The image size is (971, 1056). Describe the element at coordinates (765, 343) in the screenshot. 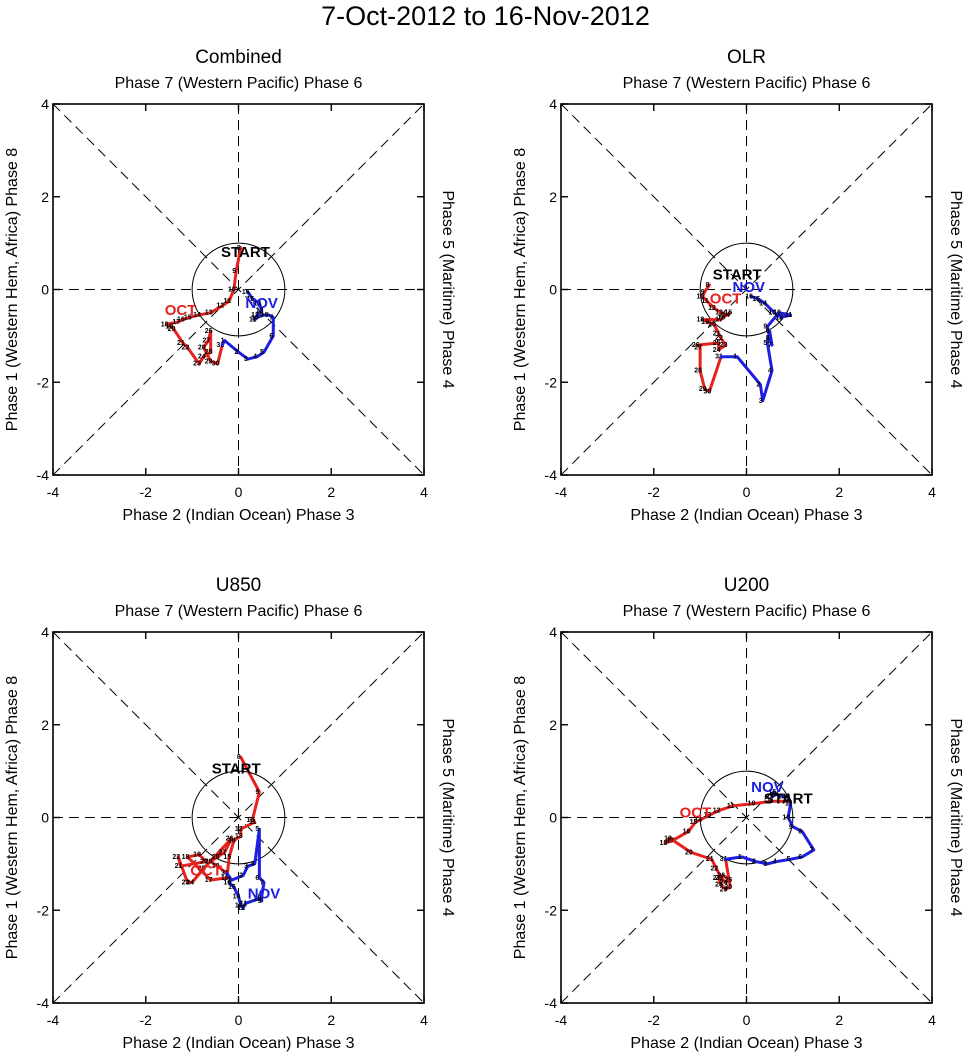

I see `day-label: 5` at that location.